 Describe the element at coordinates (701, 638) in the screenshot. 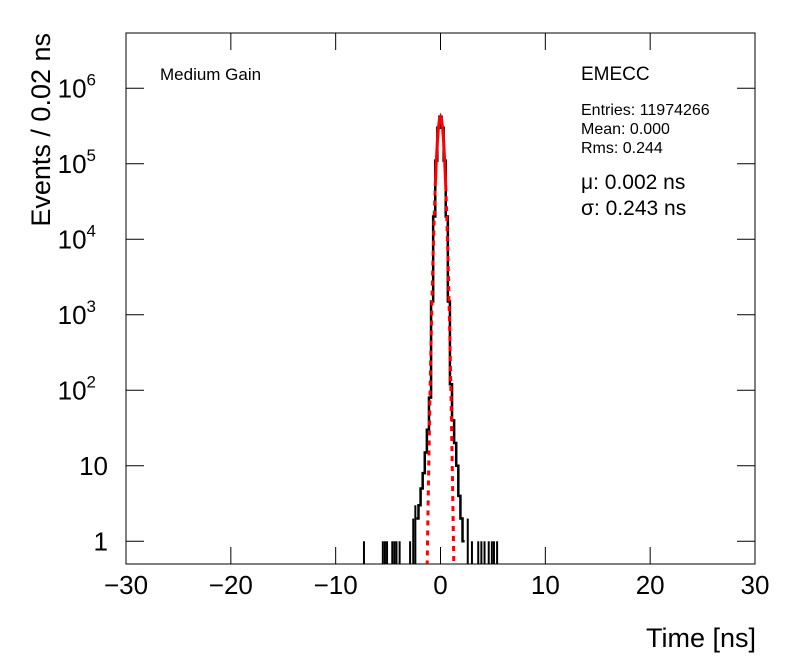

I see `x-axis-label: Time [ns]` at that location.